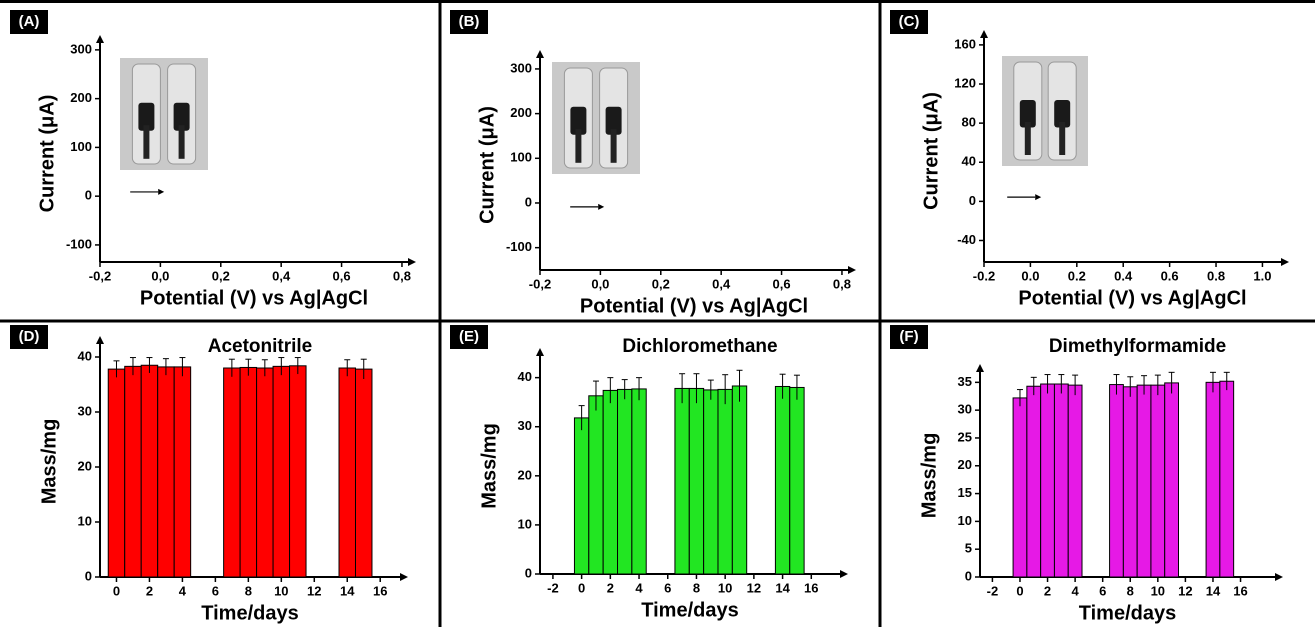 The height and width of the screenshot is (627, 1315). What do you see at coordinates (540, 283) in the screenshot?
I see `x-tick-label: -0,2` at bounding box center [540, 283].